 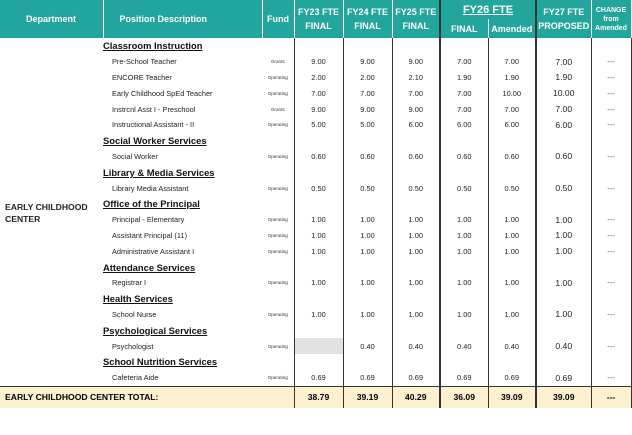 I want to click on fy27-cell: 1.90, so click(x=564, y=77).